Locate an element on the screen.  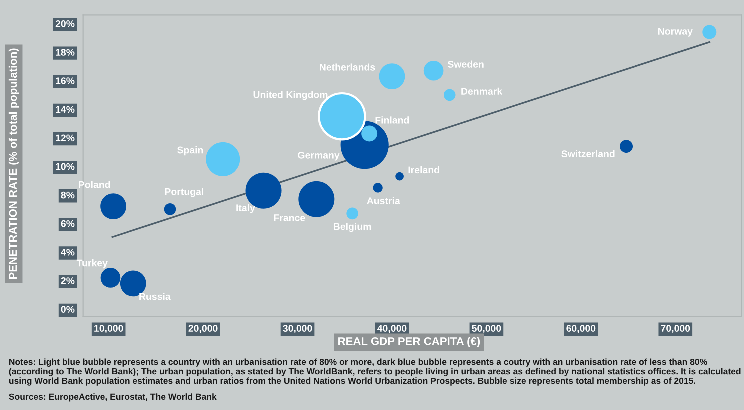
y-tick-label: 0% is located at coordinates (68, 309).